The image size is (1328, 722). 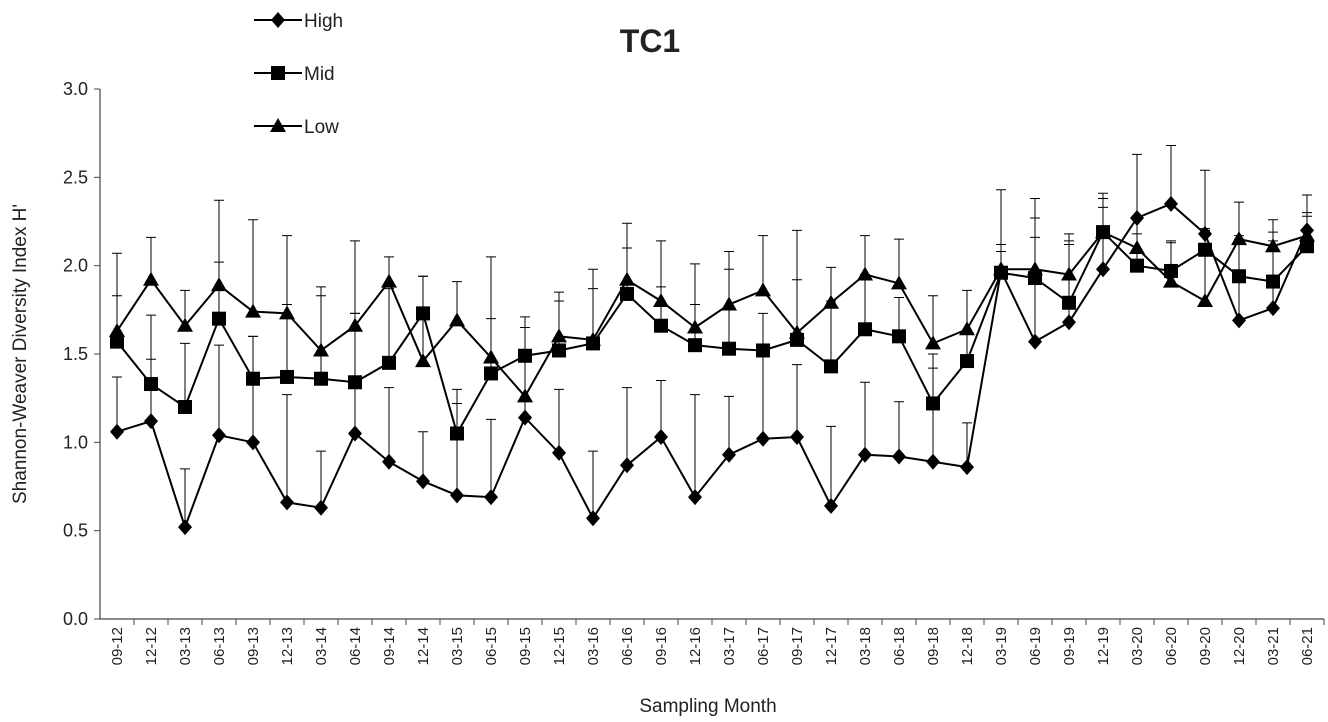 I want to click on x-tick-label: 09-18, so click(x=933, y=646).